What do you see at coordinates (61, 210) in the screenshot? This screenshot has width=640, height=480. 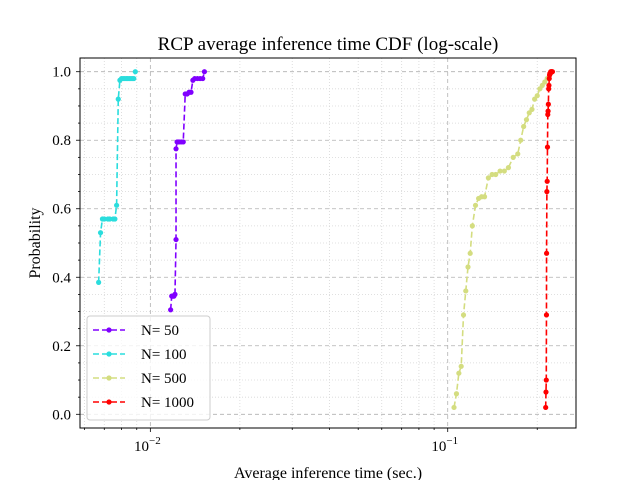 I see `y-tick-label: 0.6` at bounding box center [61, 210].